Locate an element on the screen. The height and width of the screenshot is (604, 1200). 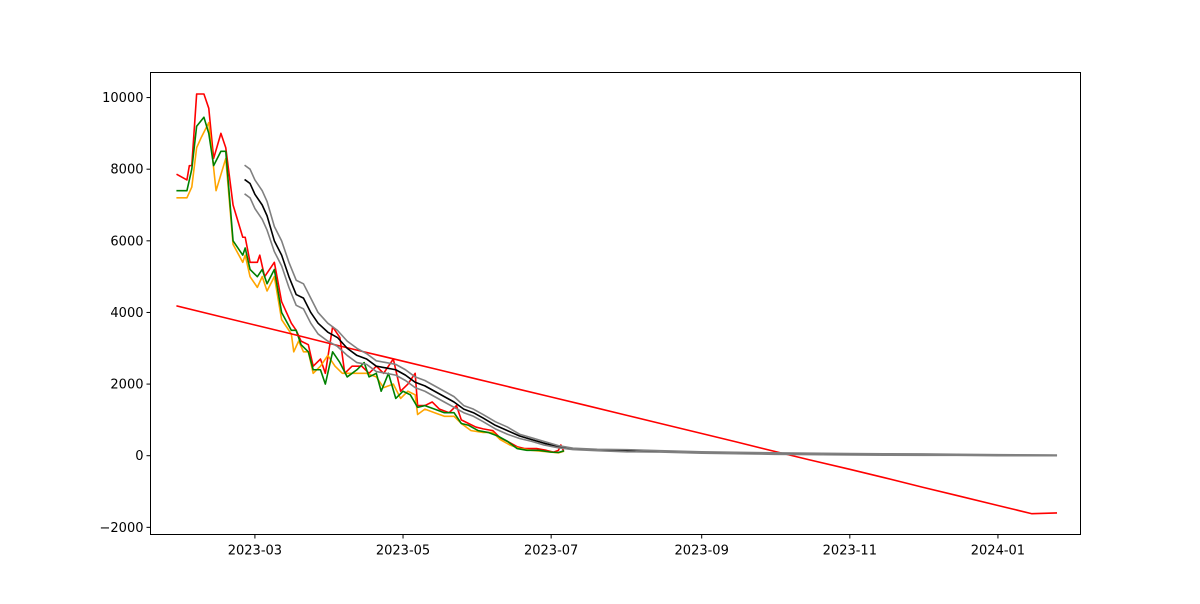
y-tick-label: 0 is located at coordinates (139, 456).